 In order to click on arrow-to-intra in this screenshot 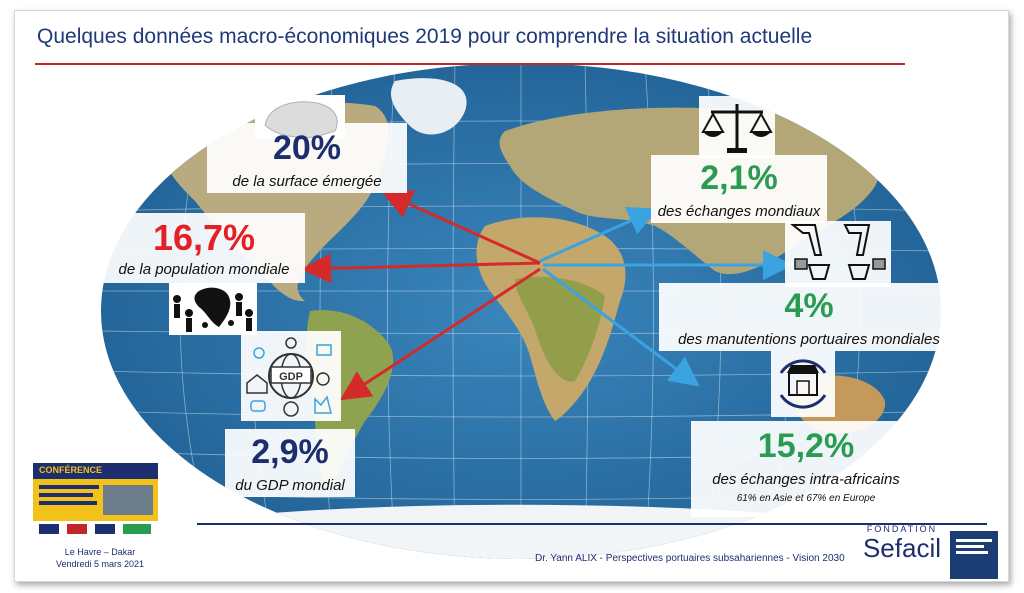, I will do `click(621, 327)`.